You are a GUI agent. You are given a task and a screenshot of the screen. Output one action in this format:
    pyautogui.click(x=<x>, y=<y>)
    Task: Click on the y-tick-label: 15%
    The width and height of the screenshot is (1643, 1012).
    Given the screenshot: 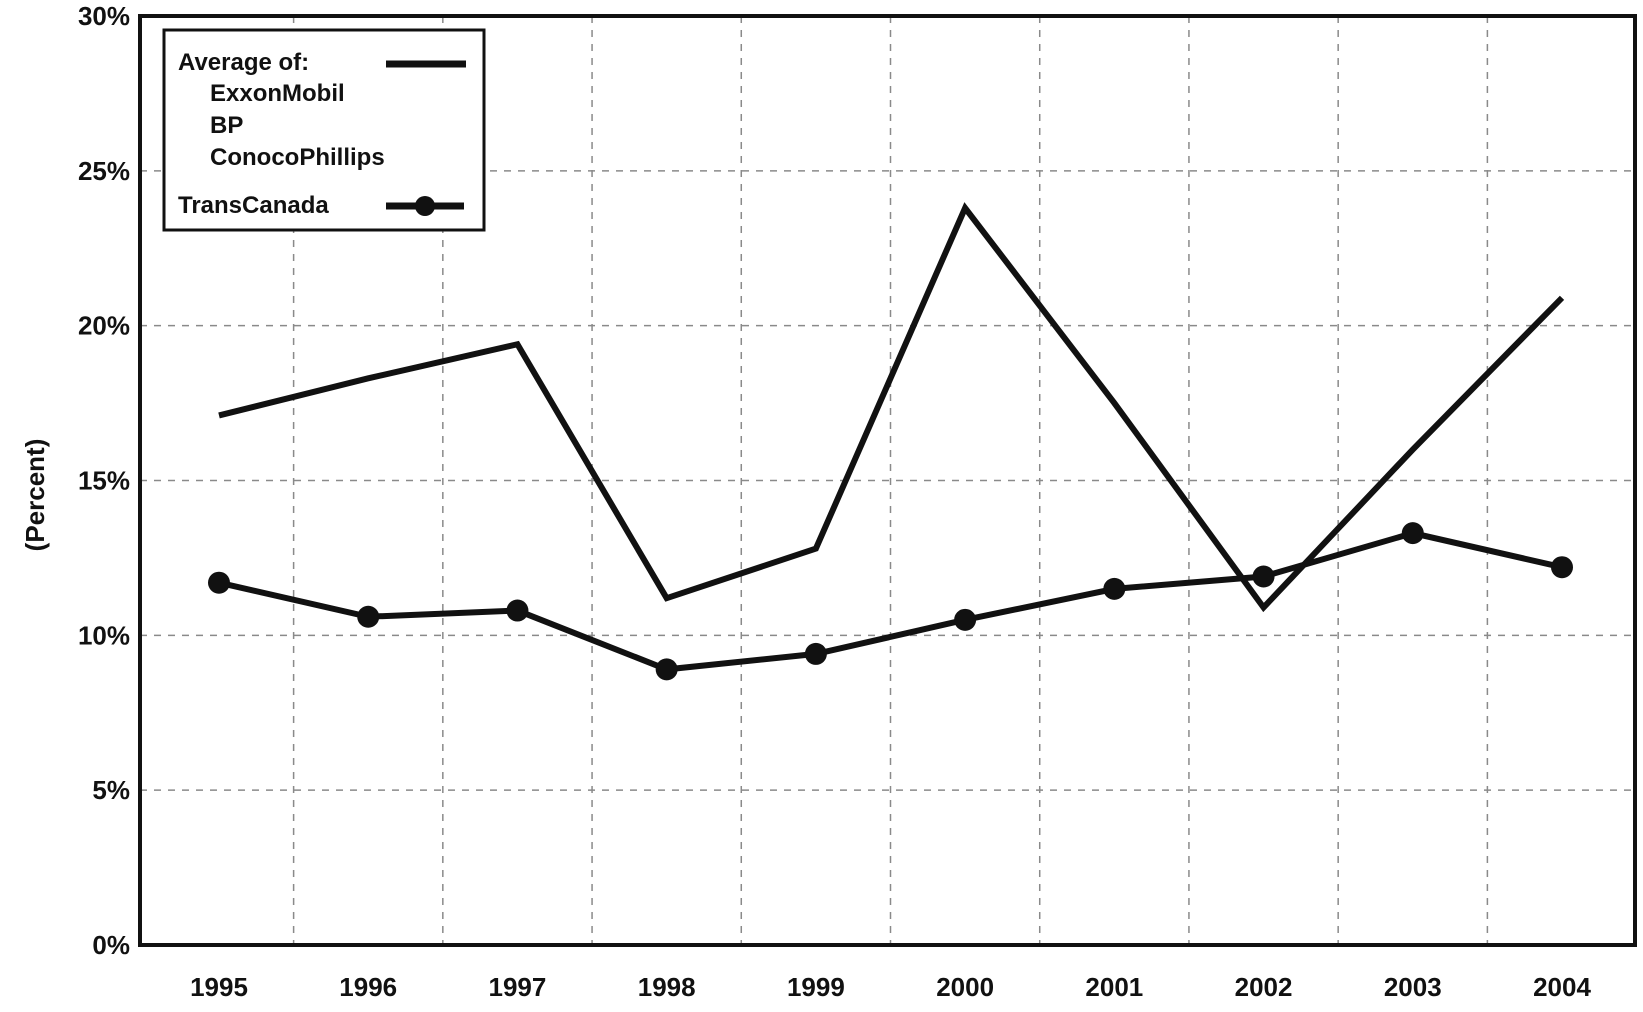 What is the action you would take?
    pyautogui.click(x=104, y=481)
    